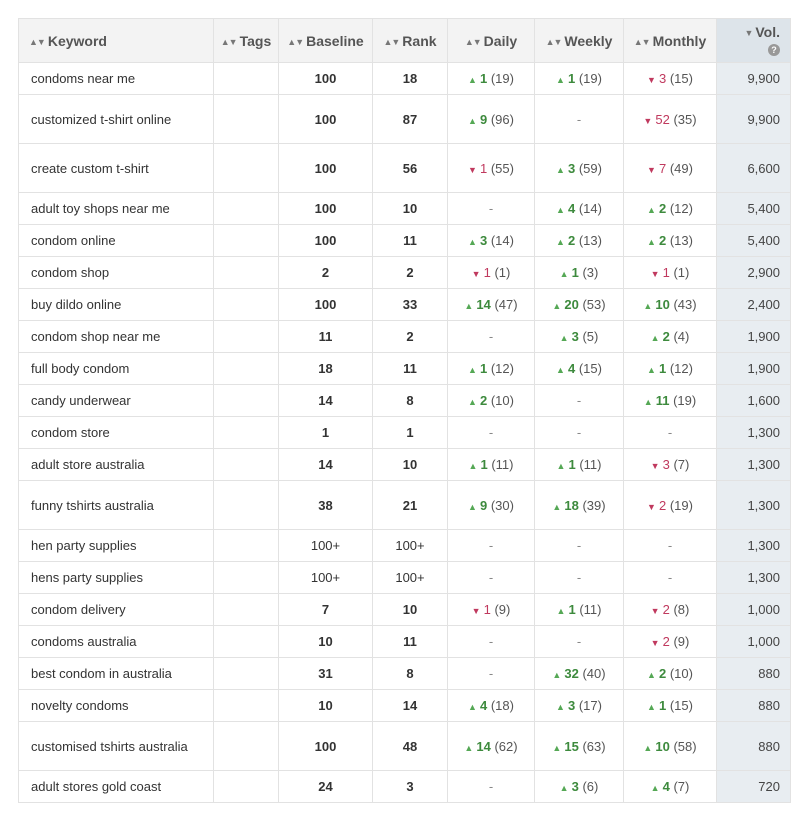 The width and height of the screenshot is (810, 829). Describe the element at coordinates (681, 786) in the screenshot. I see `rank-change-value: (7)` at that location.